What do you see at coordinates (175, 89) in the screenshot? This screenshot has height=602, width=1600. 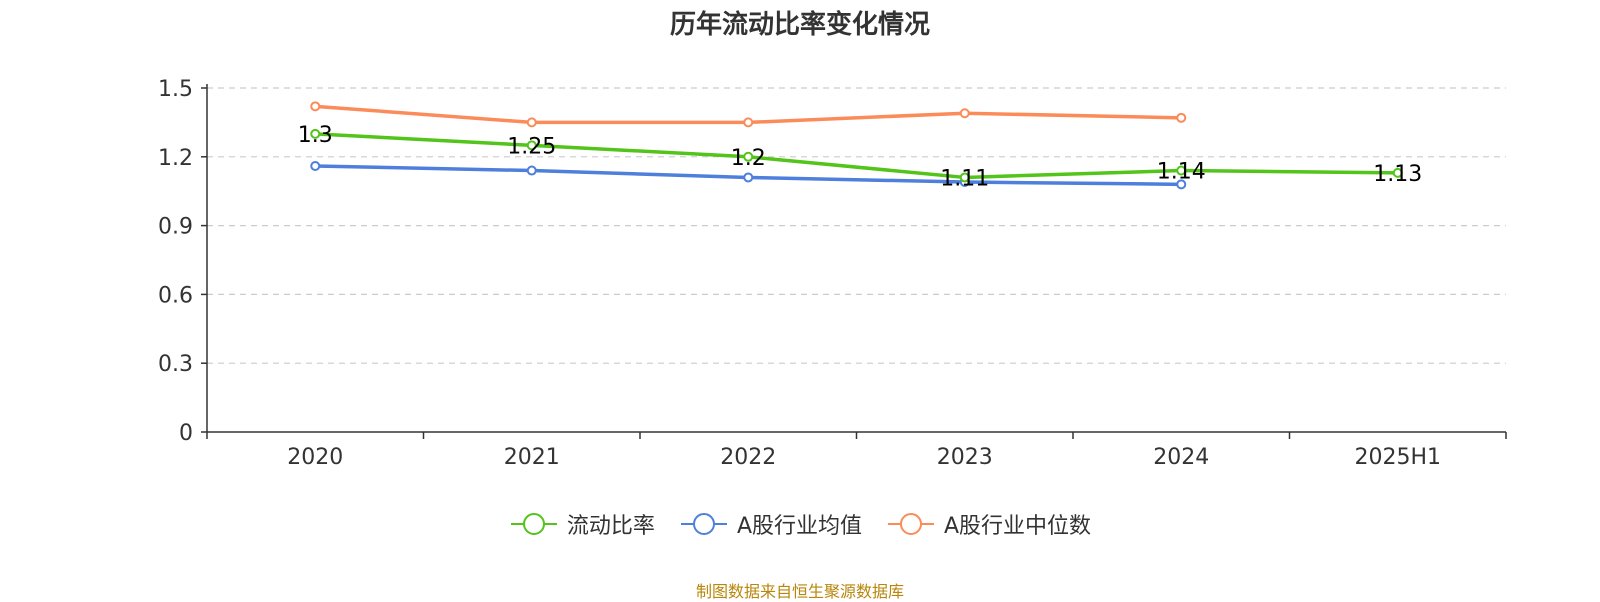 I see `y-tick-label: 1.5` at bounding box center [175, 89].